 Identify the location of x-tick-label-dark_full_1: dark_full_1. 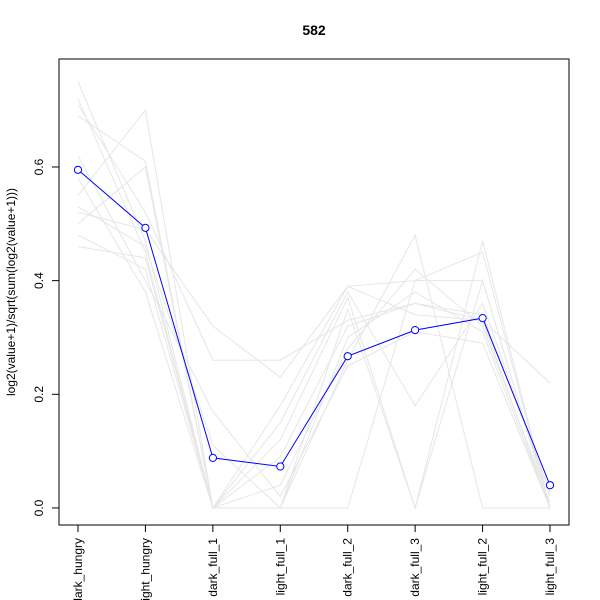
(213, 567).